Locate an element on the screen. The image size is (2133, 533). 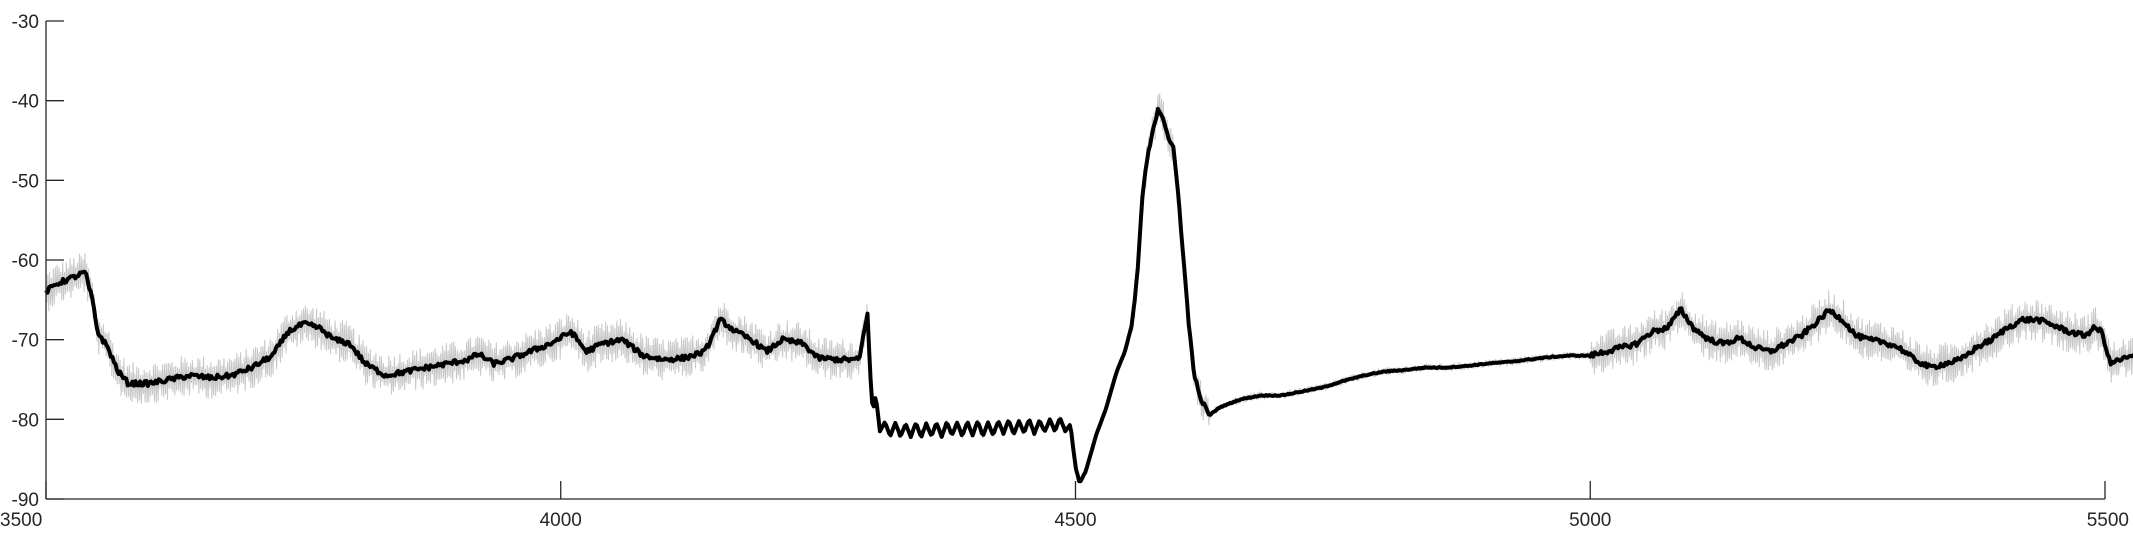
y-tick-label: -40 is located at coordinates (25, 102).